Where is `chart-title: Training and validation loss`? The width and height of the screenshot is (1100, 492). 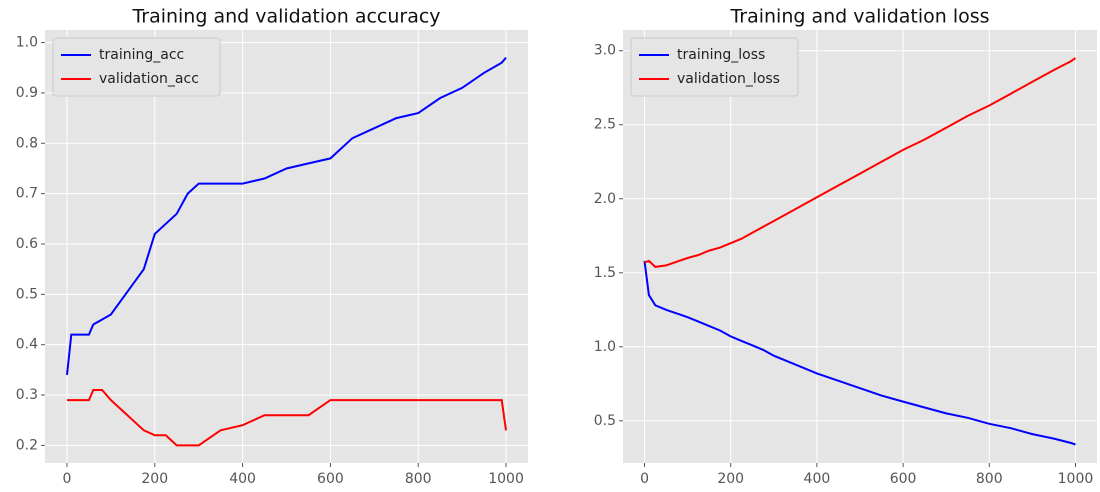
chart-title: Training and validation loss is located at coordinates (859, 17).